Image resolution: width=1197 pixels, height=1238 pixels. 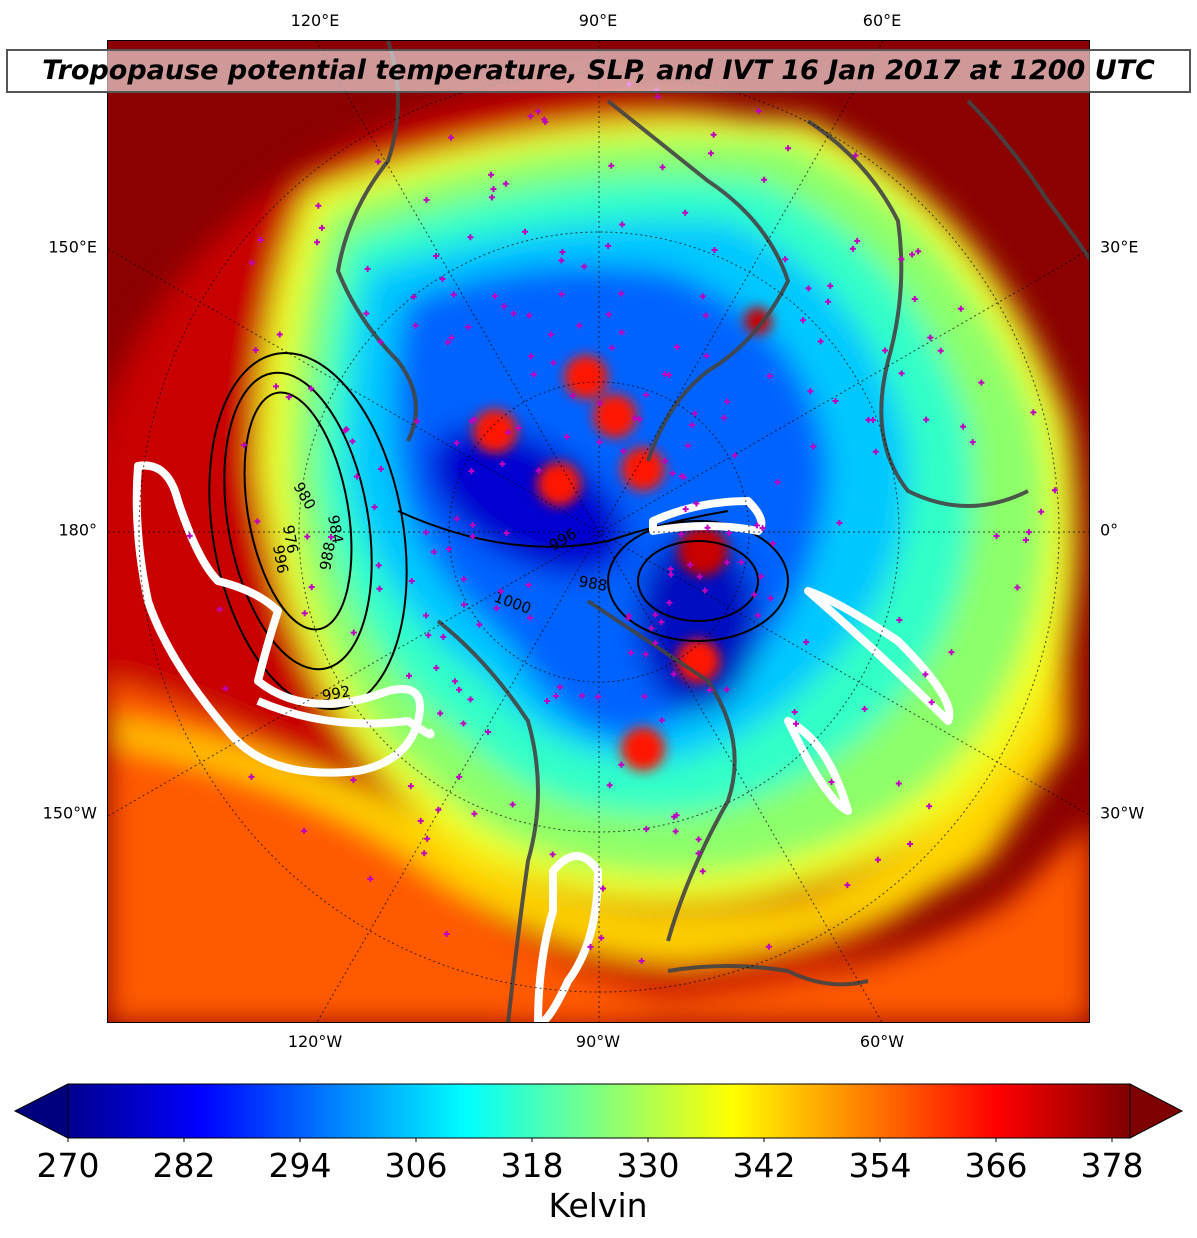 What do you see at coordinates (1122, 813) in the screenshot?
I see `lon-label: 30°W` at bounding box center [1122, 813].